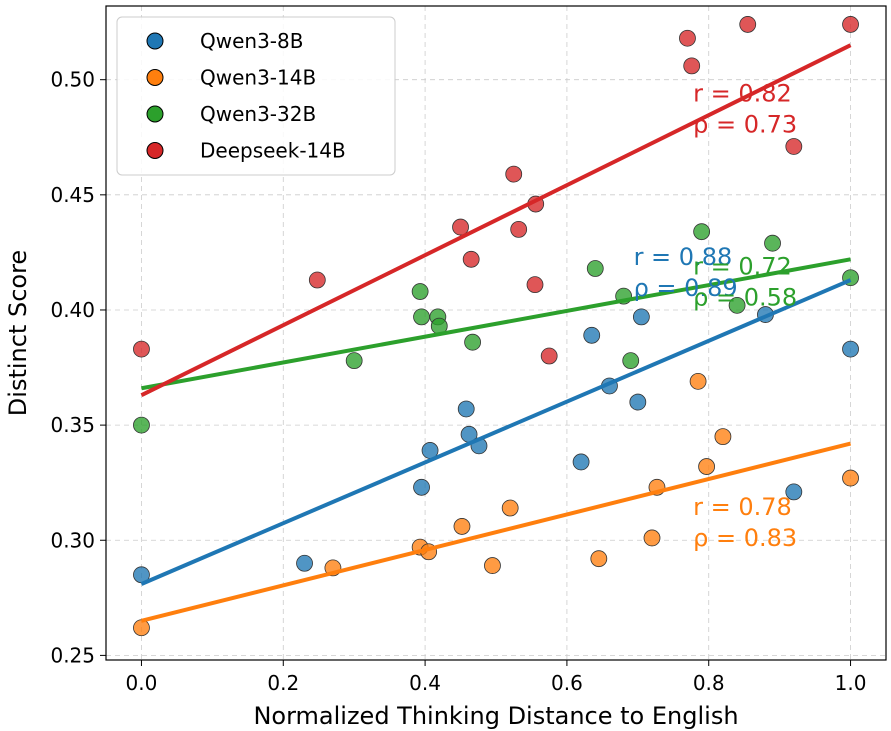  Describe the element at coordinates (273, 151) in the screenshot. I see `legend-label: Deepseek-14B` at that location.